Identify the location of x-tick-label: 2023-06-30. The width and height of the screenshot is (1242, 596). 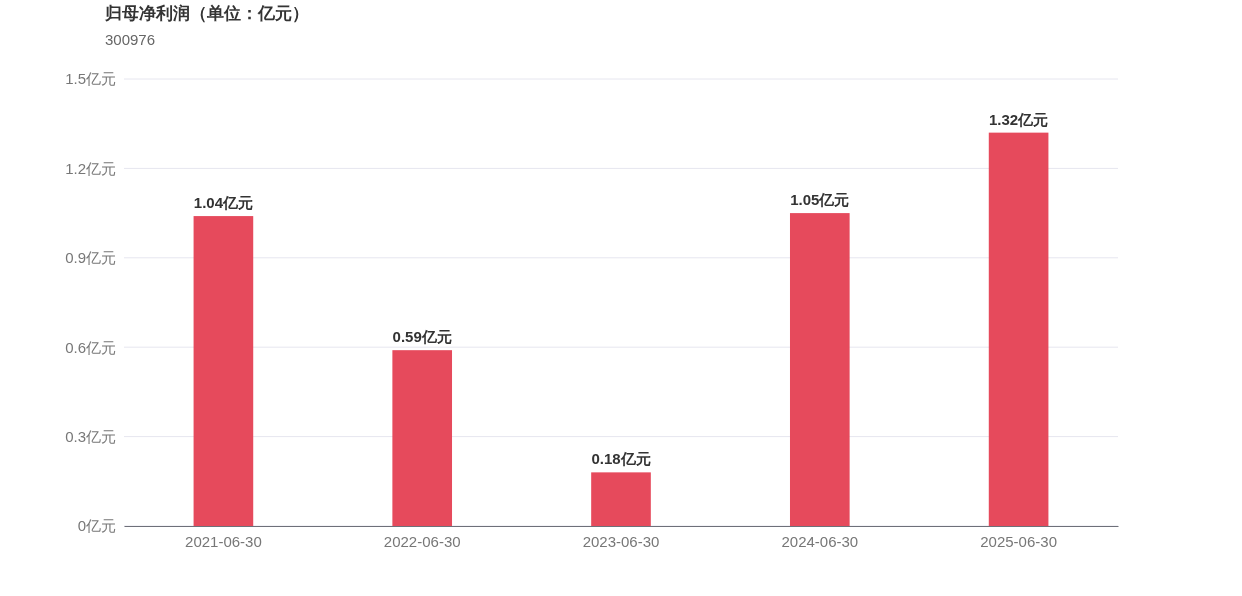
(621, 541).